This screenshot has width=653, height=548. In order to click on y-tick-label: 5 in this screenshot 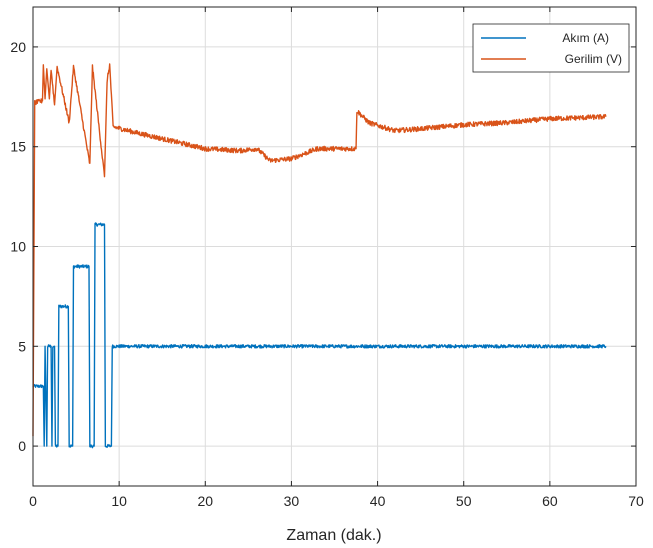, I will do `click(22, 346)`.